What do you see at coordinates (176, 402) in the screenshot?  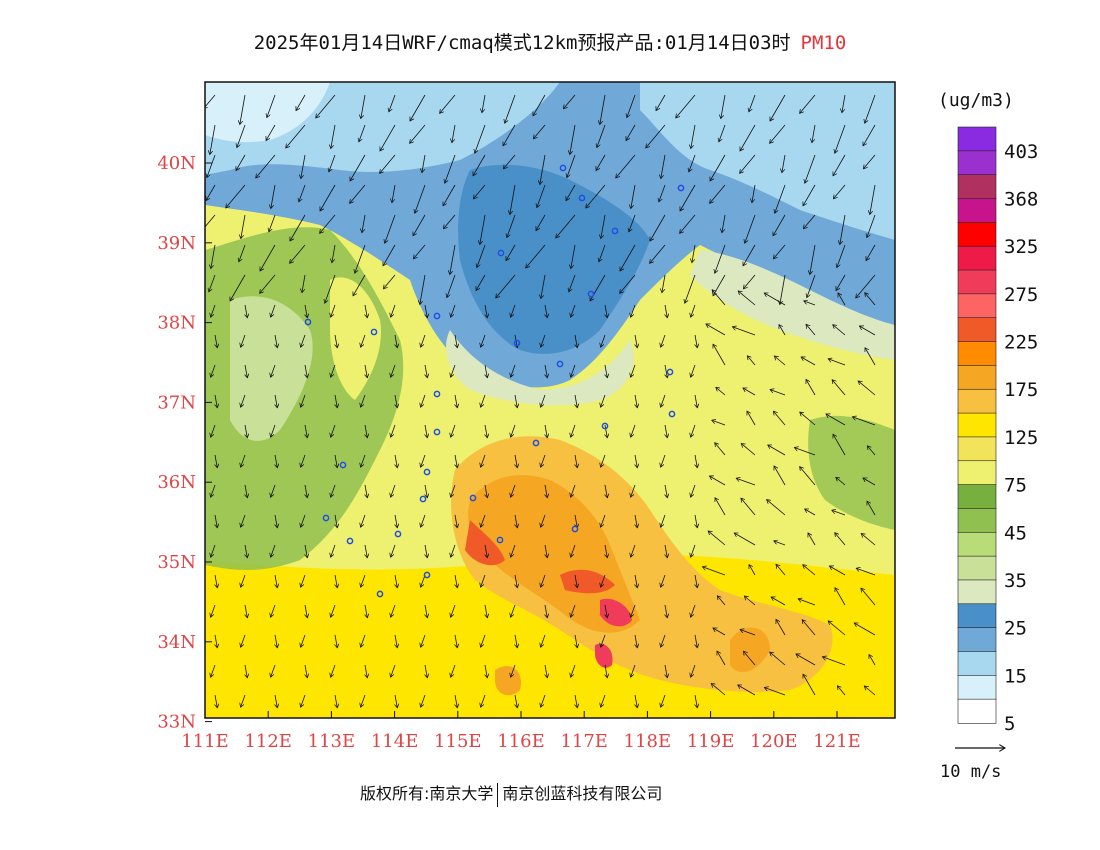 I see `y-tick-label: 37N` at bounding box center [176, 402].